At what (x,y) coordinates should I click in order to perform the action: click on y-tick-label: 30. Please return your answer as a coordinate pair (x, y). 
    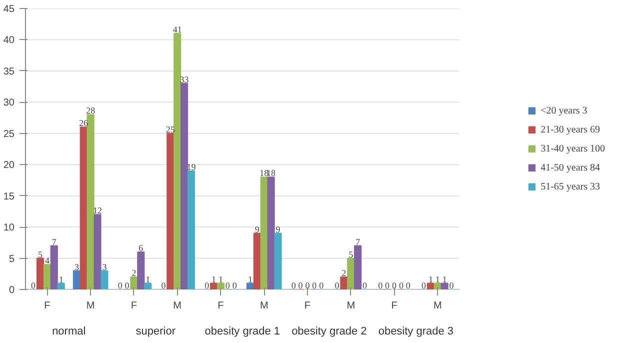
    Looking at the image, I should click on (9, 103).